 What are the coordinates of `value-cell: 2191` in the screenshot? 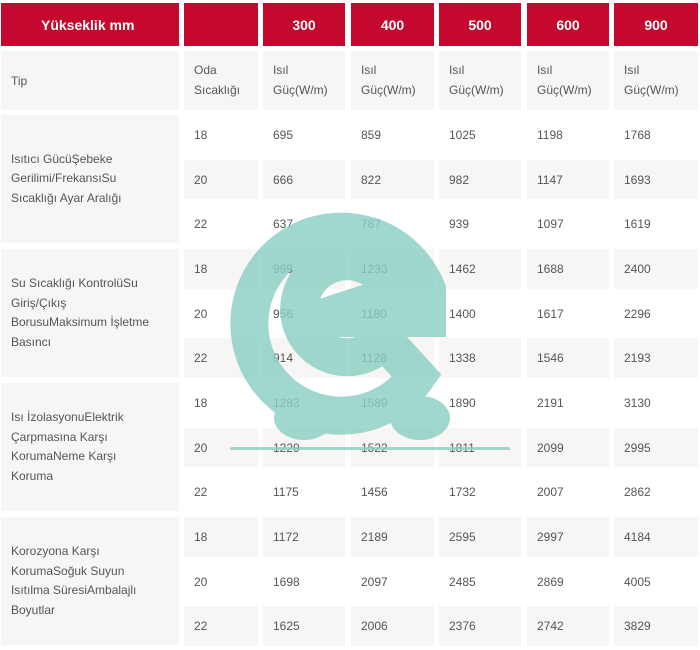 It's located at (568, 403).